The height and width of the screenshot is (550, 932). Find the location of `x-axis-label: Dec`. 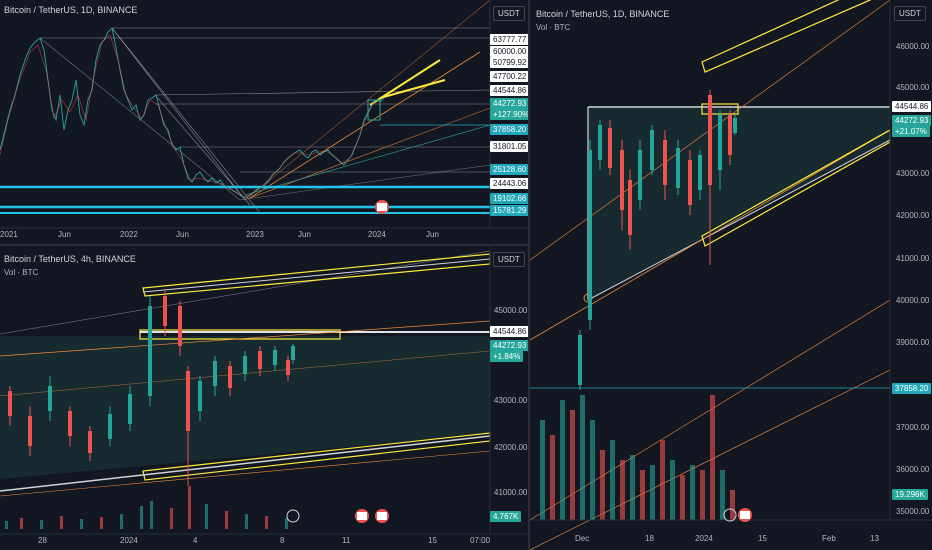

x-axis-label: Dec is located at coordinates (582, 538).